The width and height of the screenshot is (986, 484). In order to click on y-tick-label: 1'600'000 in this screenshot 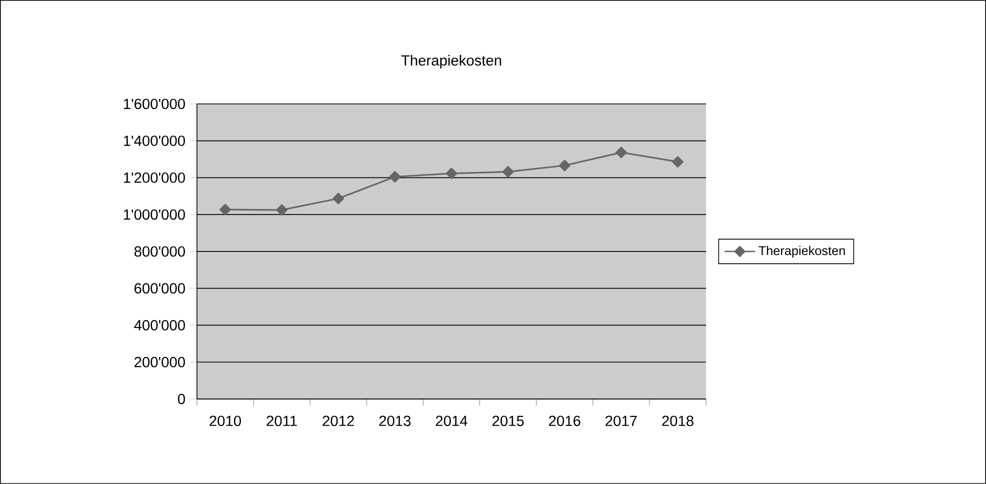, I will do `click(154, 104)`.